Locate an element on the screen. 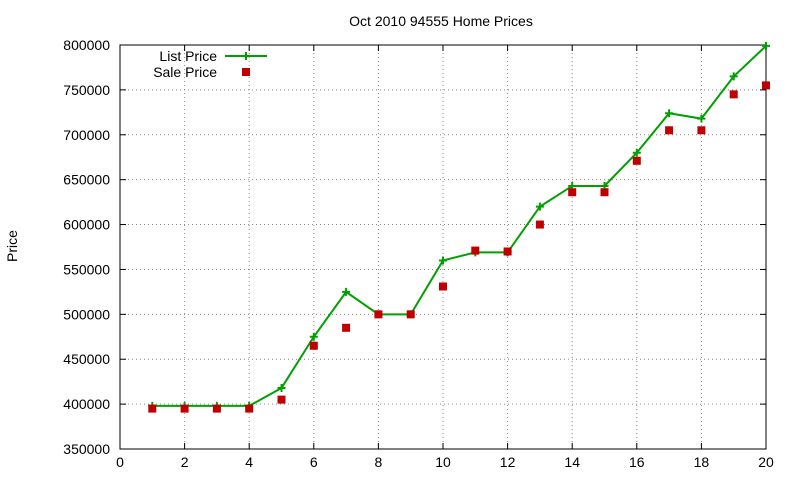 This screenshot has width=800, height=480. y-tick-label: 600000 is located at coordinates (86, 225).